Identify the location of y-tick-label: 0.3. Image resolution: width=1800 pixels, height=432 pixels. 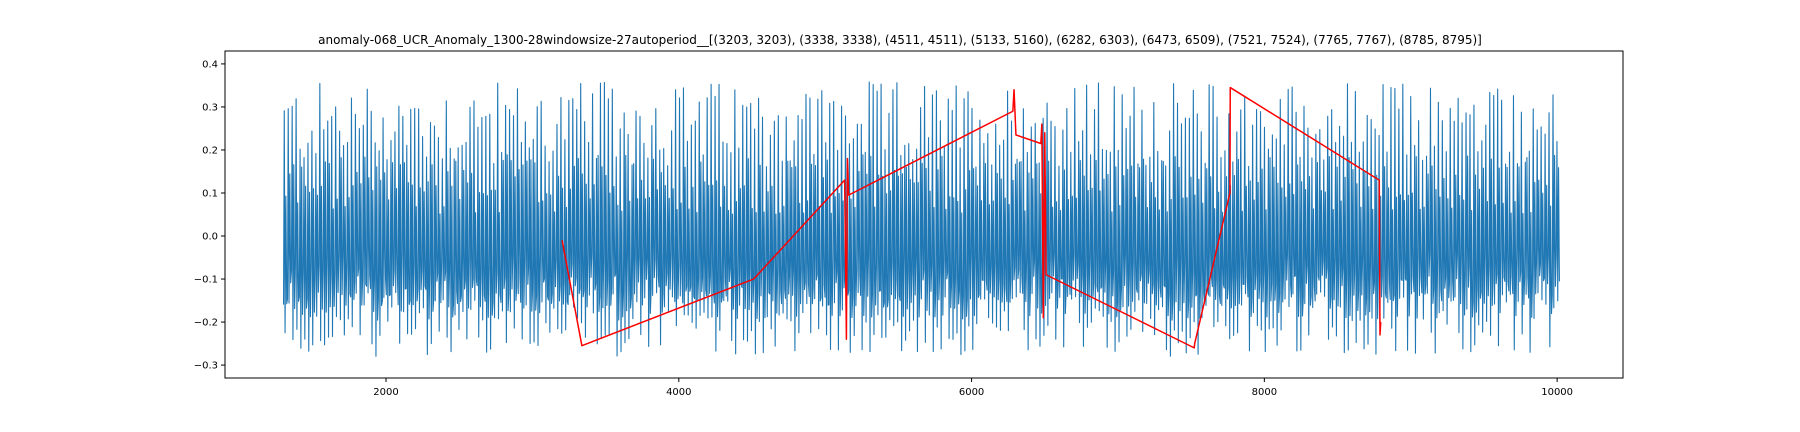
(210, 107).